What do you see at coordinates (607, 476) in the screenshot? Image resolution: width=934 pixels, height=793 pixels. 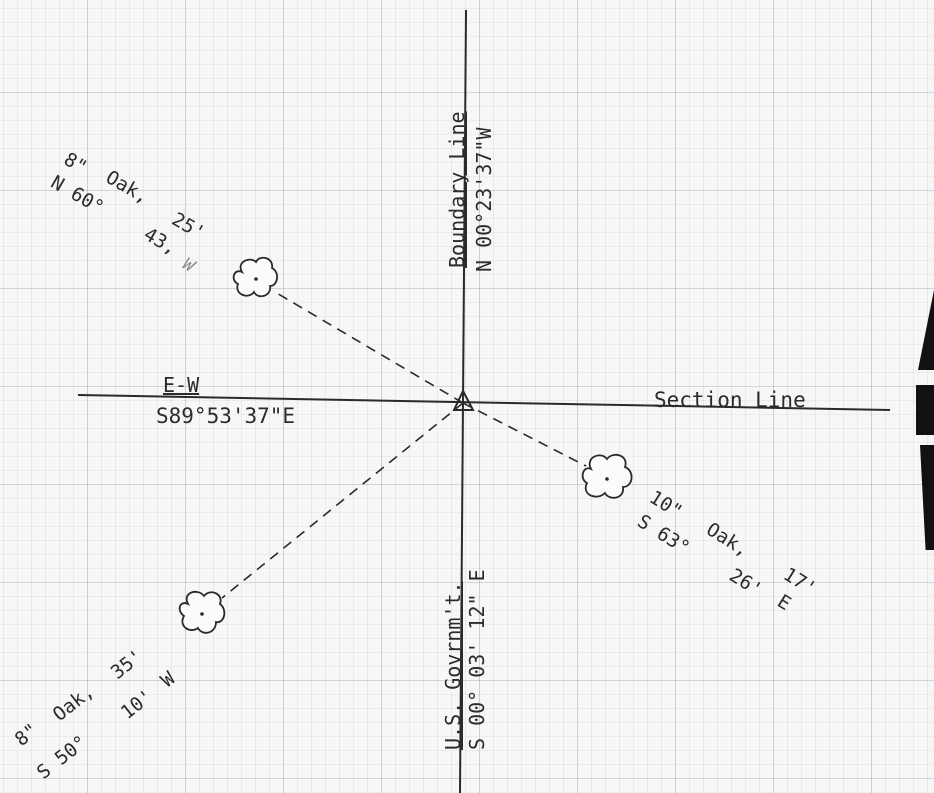 I see `oak-tree-symbol-se` at bounding box center [607, 476].